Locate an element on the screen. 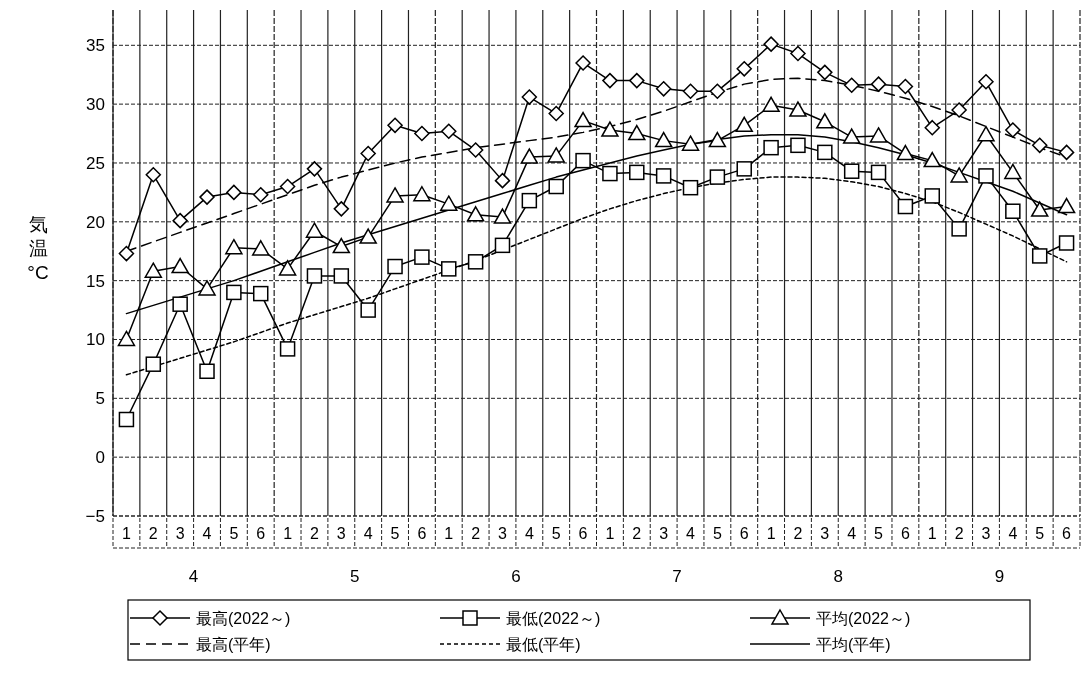 The height and width of the screenshot is (675, 1084). legend-label: 最高(平年) is located at coordinates (233, 644).